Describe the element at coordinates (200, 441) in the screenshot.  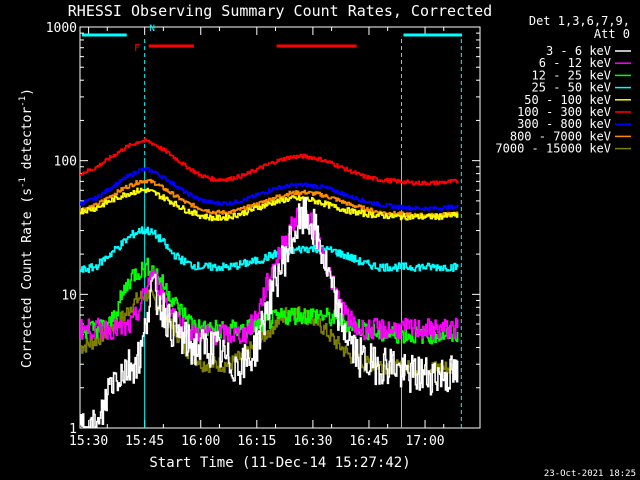
I see `x-tick-label: 16:00` at that location.